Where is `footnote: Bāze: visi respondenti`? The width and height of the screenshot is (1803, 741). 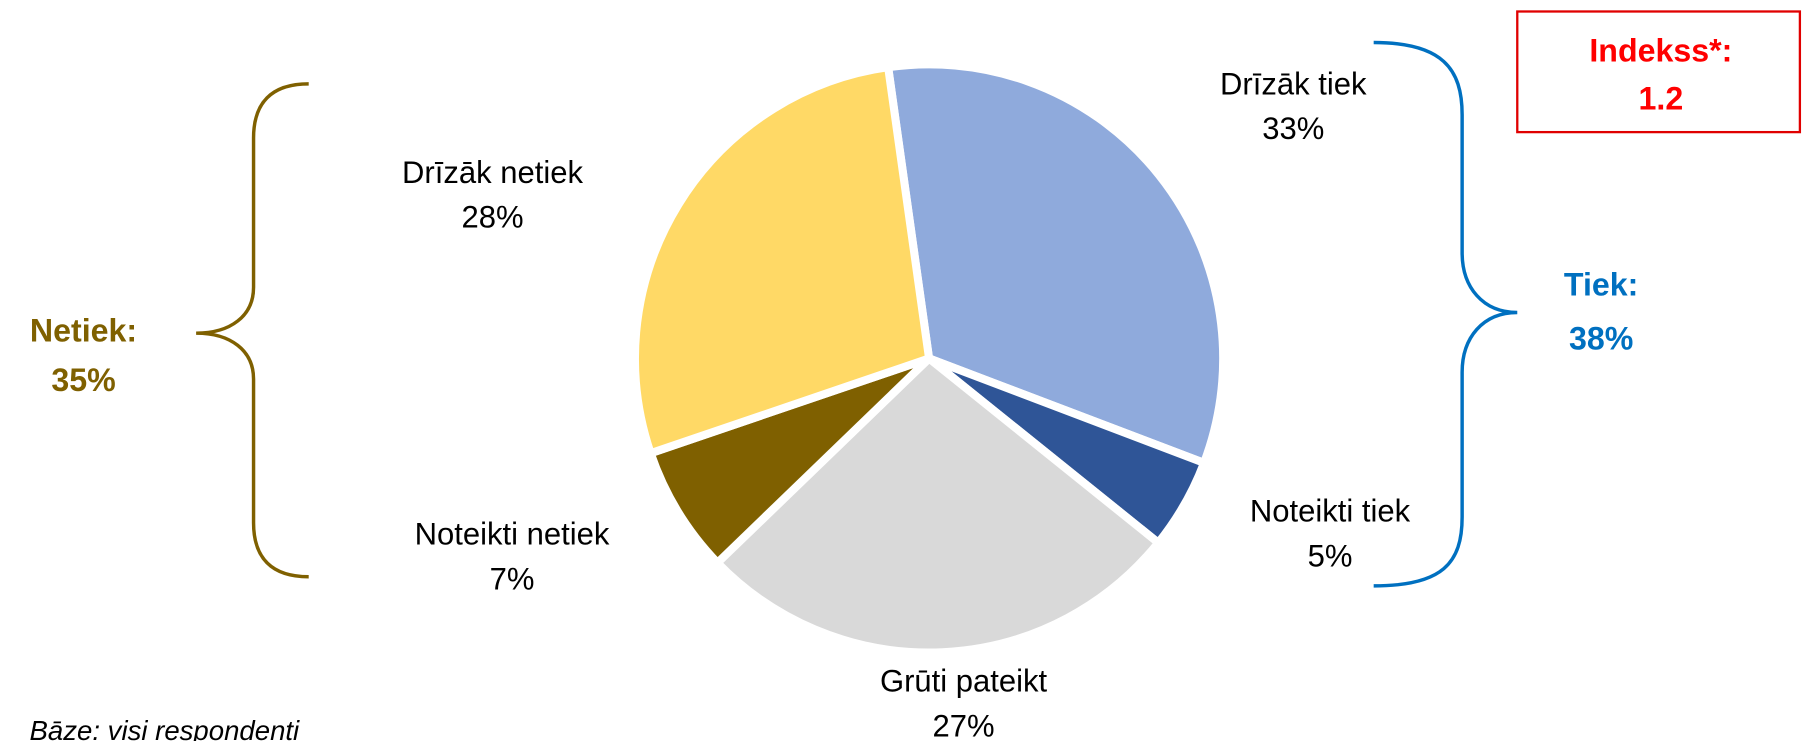 footnote: Bāze: visi respondenti is located at coordinates (165, 728).